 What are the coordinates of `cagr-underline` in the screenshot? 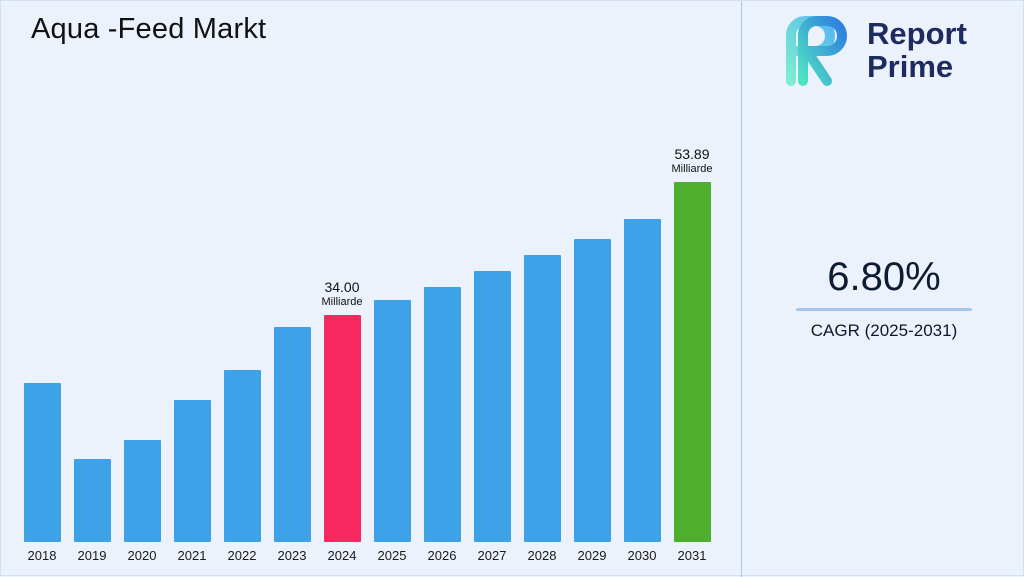 It's located at (884, 309).